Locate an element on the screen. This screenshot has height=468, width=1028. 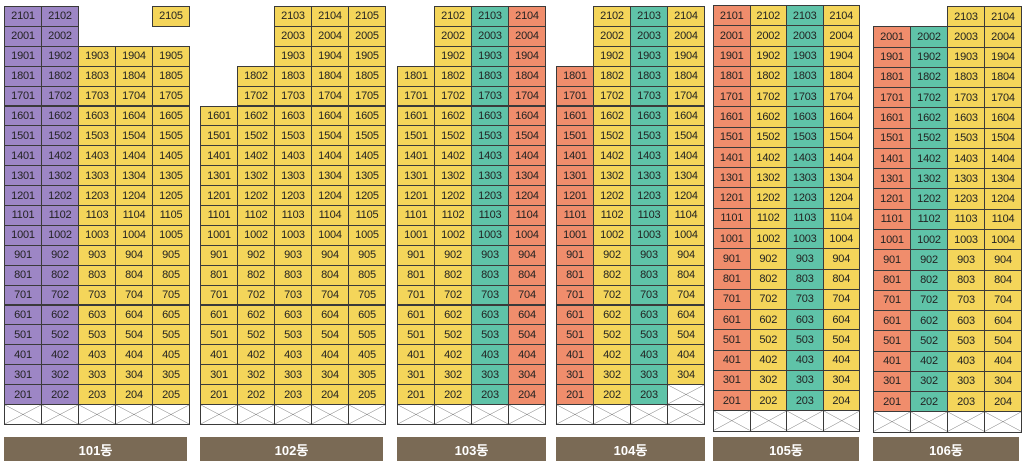
unit-cell: 903 is located at coordinates (490, 255).